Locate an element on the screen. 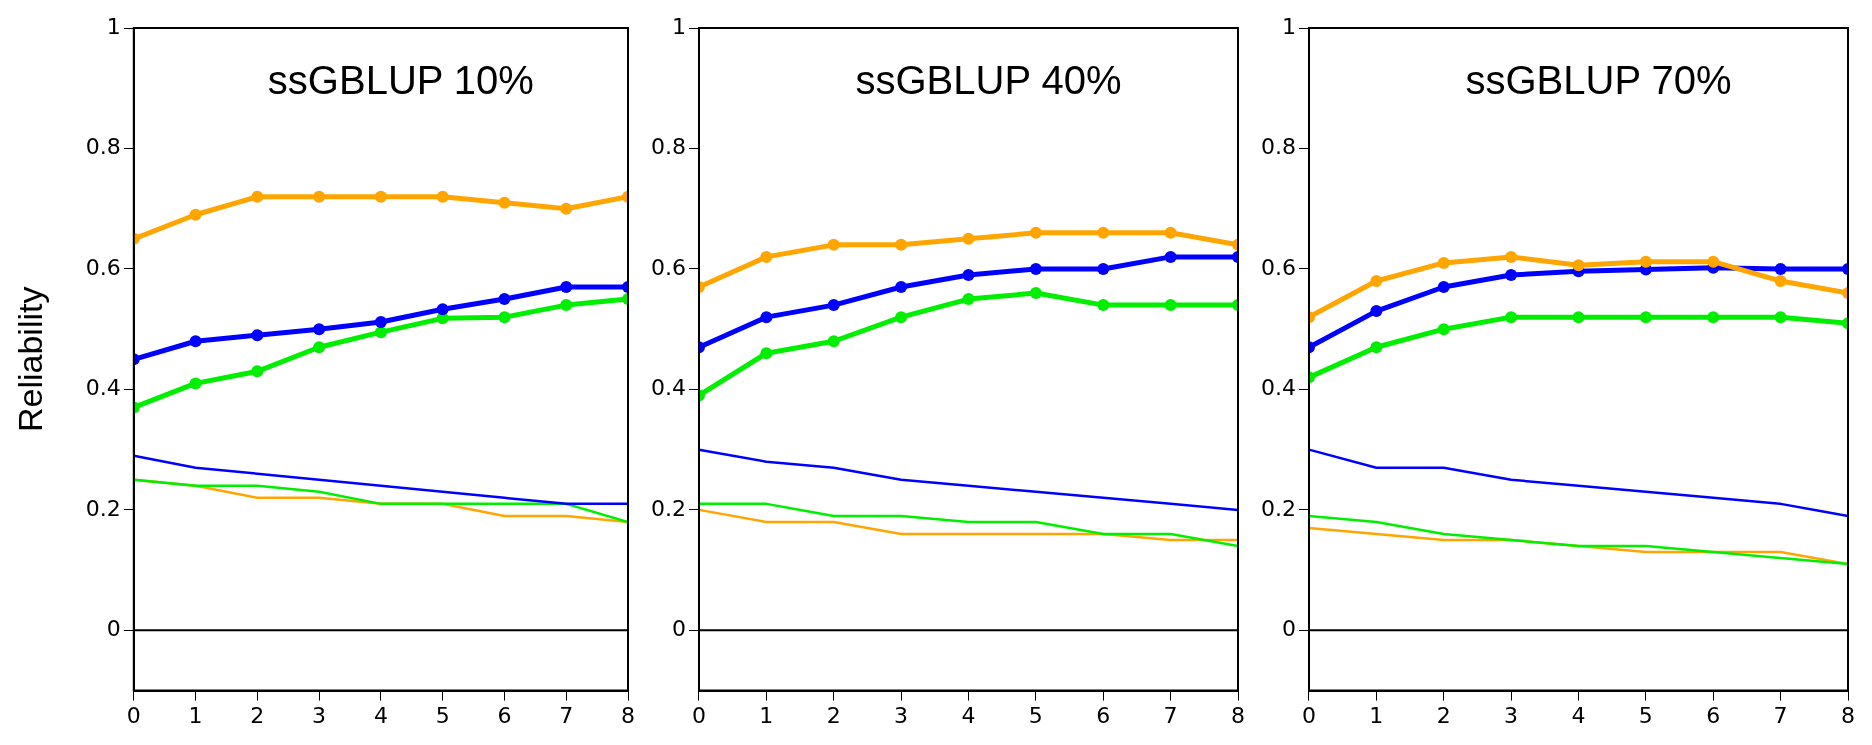 The width and height of the screenshot is (1872, 745). text: ssGBLUP 40% is located at coordinates (988, 80).